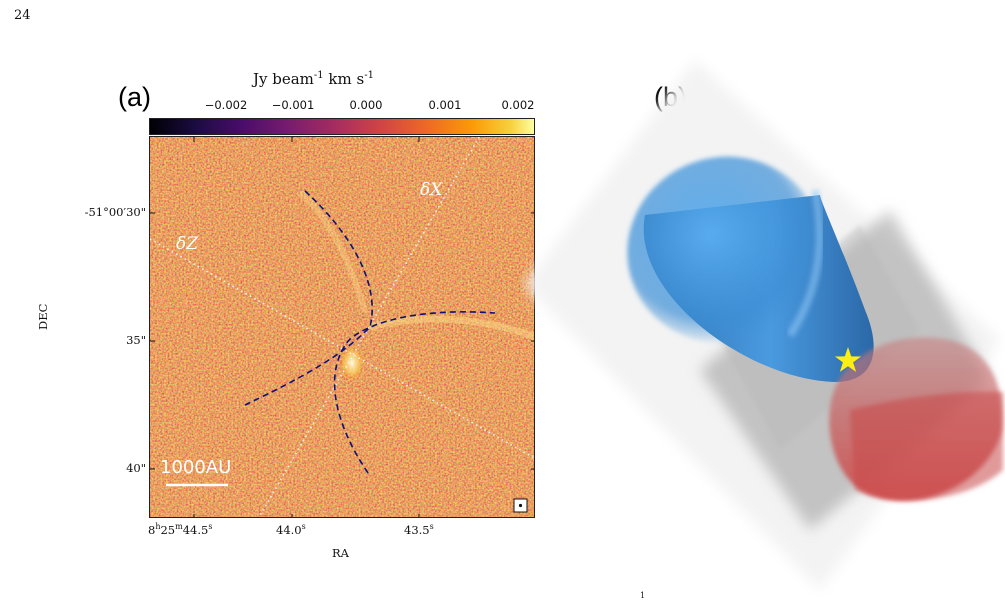 The image size is (1005, 610). Describe the element at coordinates (340, 553) in the screenshot. I see `xlabel: RA` at that location.